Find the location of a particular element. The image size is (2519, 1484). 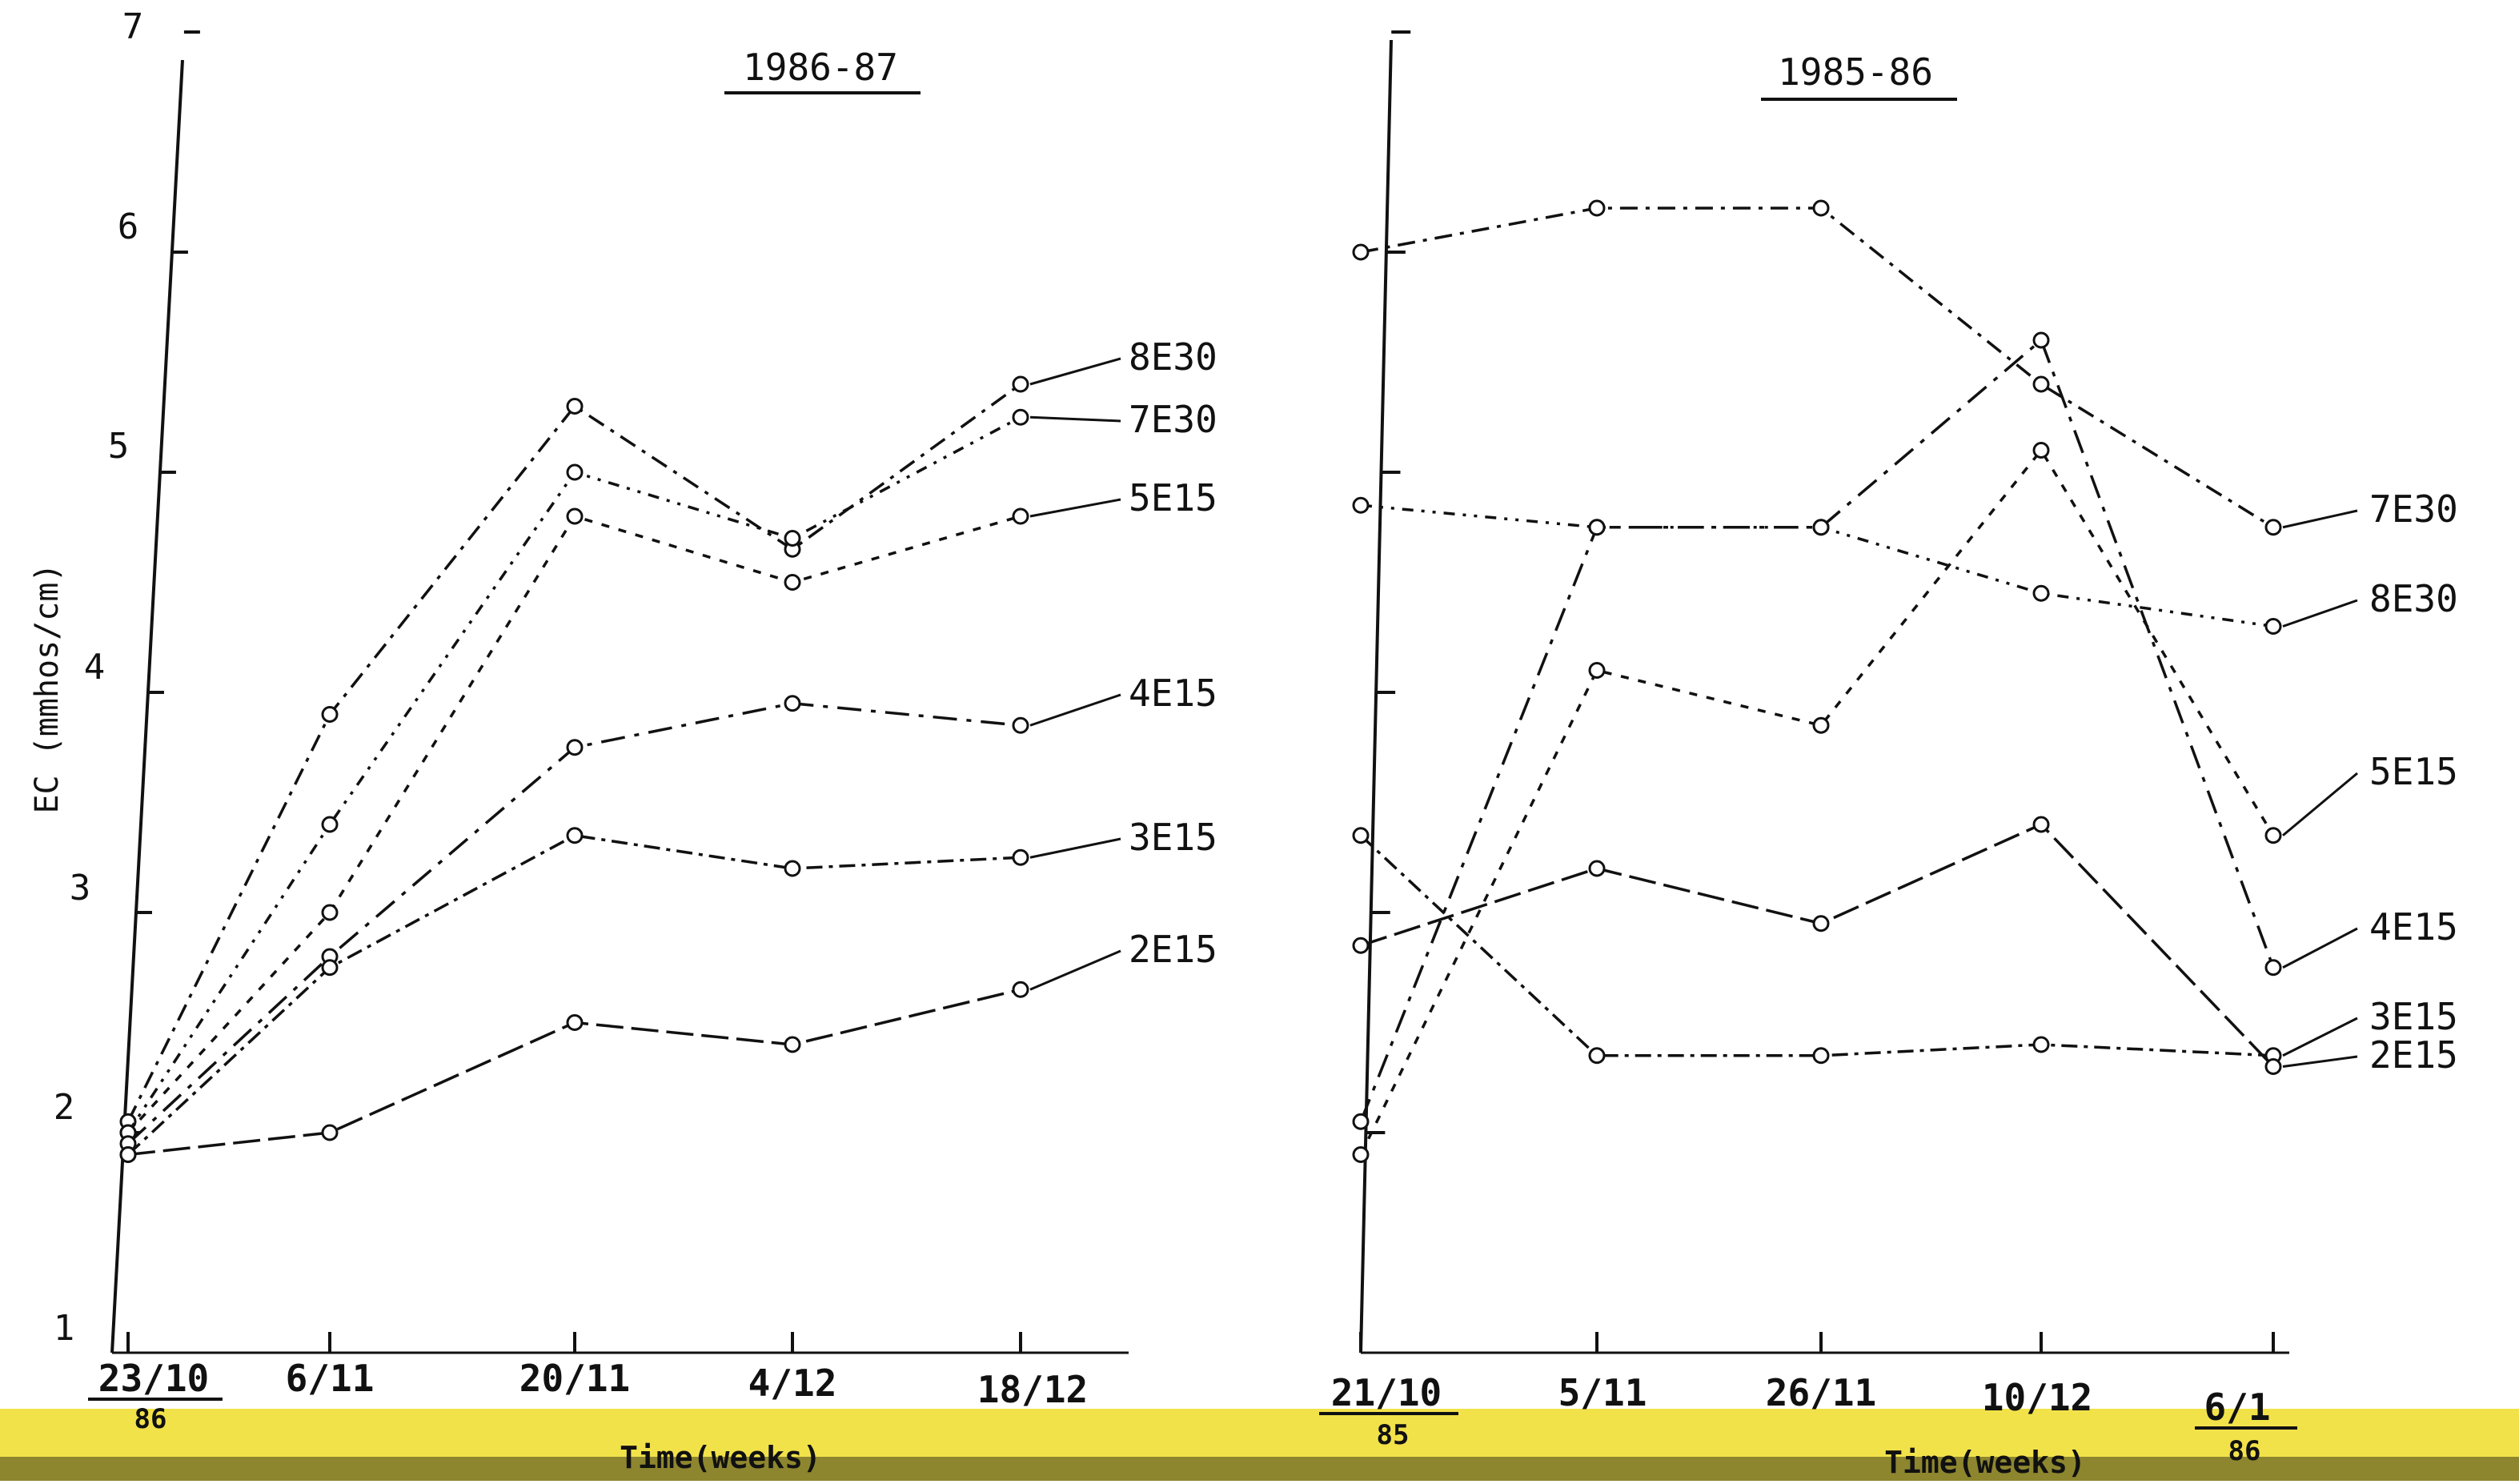

panel-title-1986-87: 1986-87 is located at coordinates (820, 67).